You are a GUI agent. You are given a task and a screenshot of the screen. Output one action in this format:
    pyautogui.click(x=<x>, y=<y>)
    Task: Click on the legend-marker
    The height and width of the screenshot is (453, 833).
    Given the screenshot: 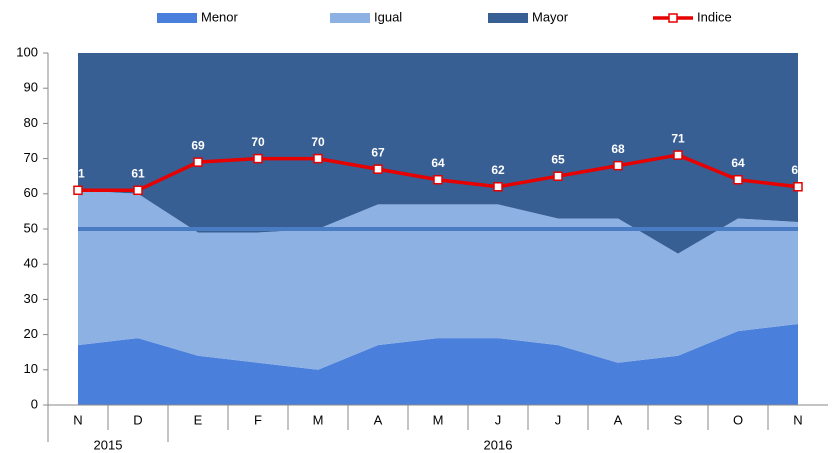 What is the action you would take?
    pyautogui.click(x=673, y=18)
    